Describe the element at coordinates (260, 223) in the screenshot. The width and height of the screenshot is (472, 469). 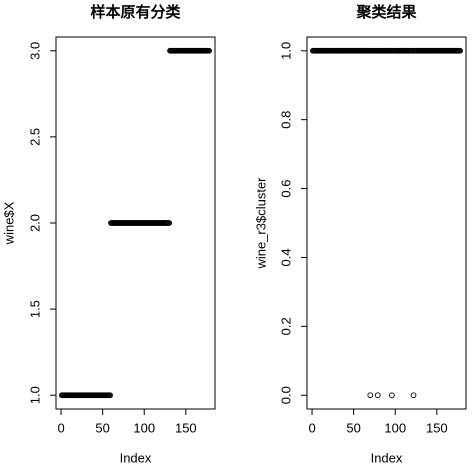
I see `y-axis-label: wine_r3$cluster` at that location.